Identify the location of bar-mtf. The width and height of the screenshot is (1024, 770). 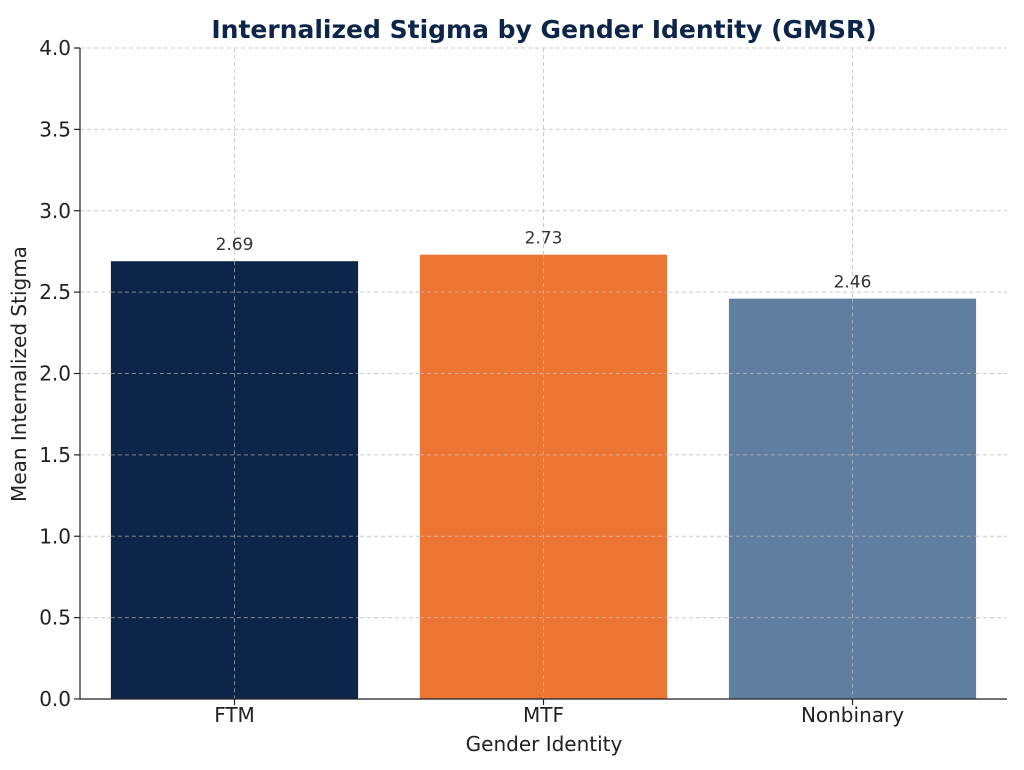
(543, 476).